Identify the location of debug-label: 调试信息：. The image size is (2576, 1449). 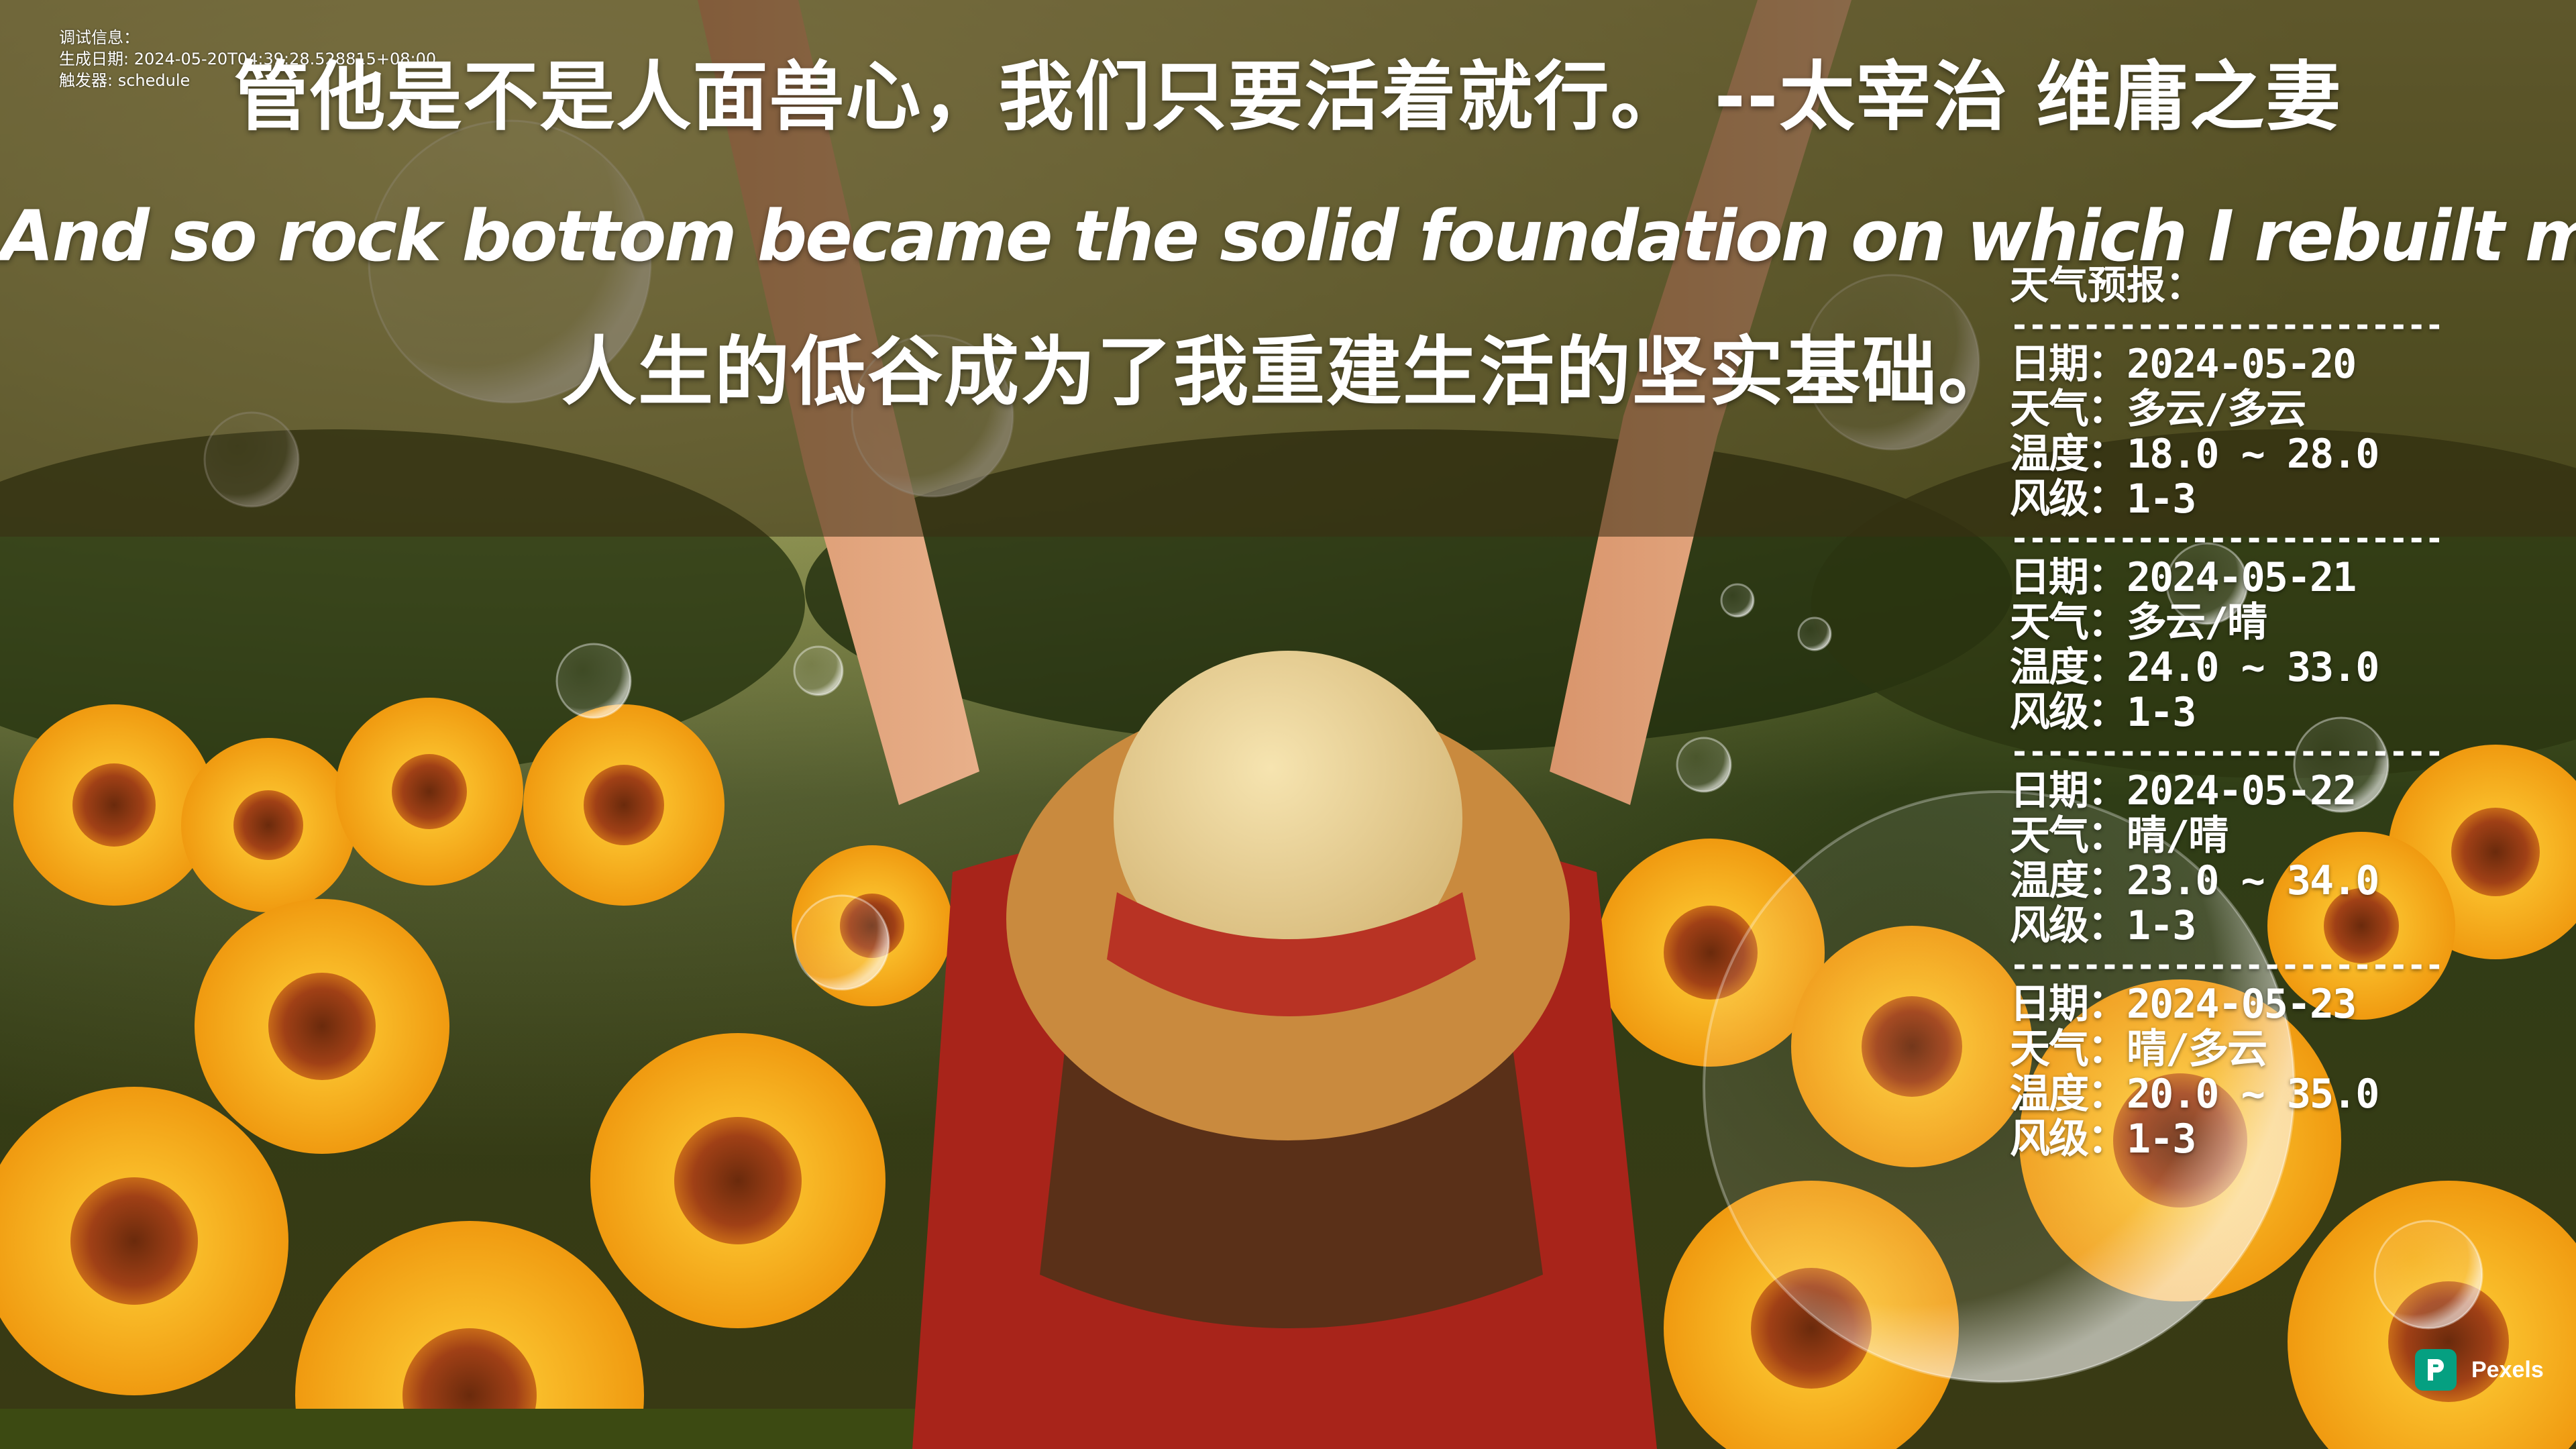
(99, 37).